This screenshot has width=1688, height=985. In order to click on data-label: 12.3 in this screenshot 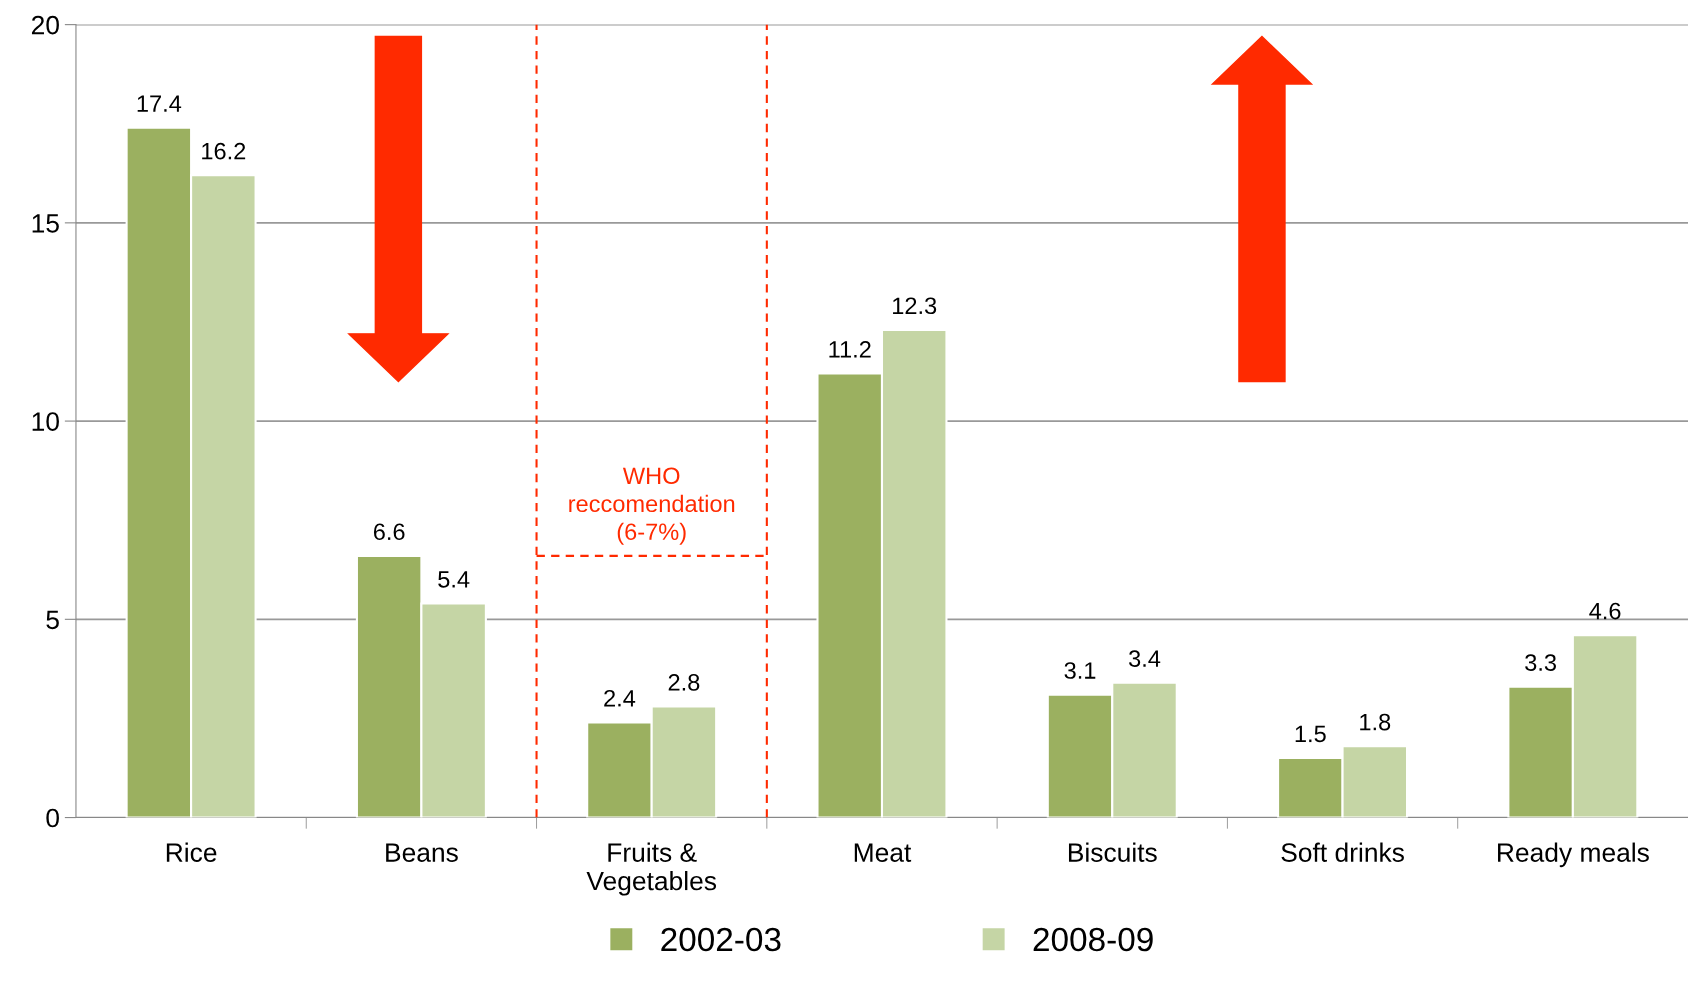, I will do `click(915, 306)`.